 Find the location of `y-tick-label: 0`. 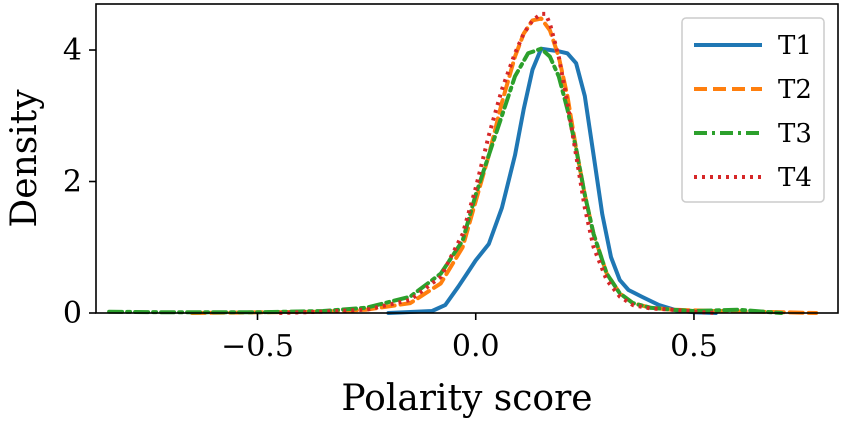

y-tick-label: 0 is located at coordinates (72, 313).